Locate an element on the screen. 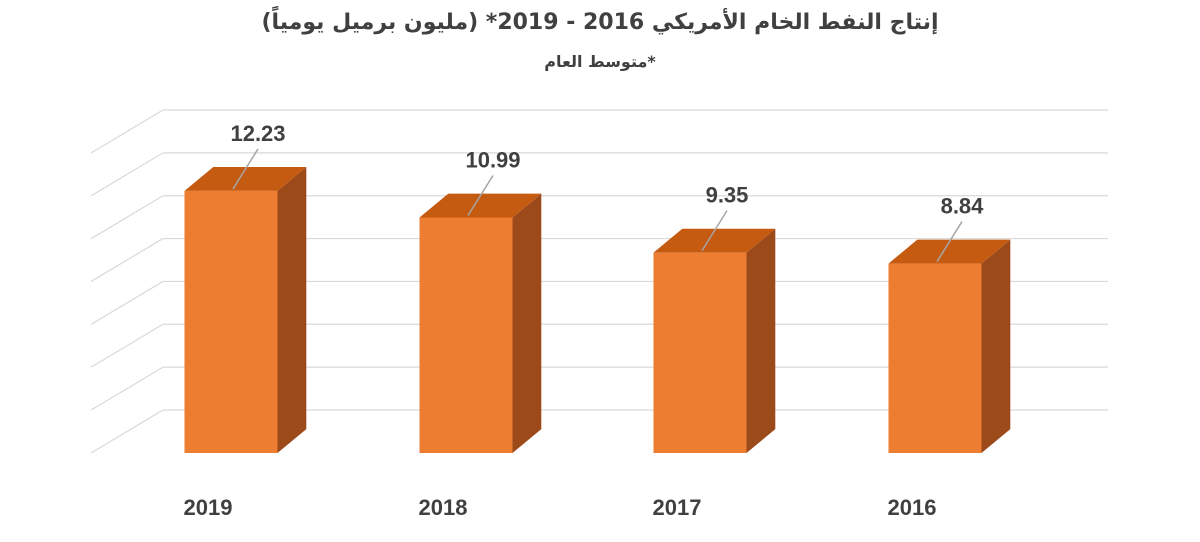 This screenshot has width=1200, height=542. data-label: 12.23 is located at coordinates (257, 133).